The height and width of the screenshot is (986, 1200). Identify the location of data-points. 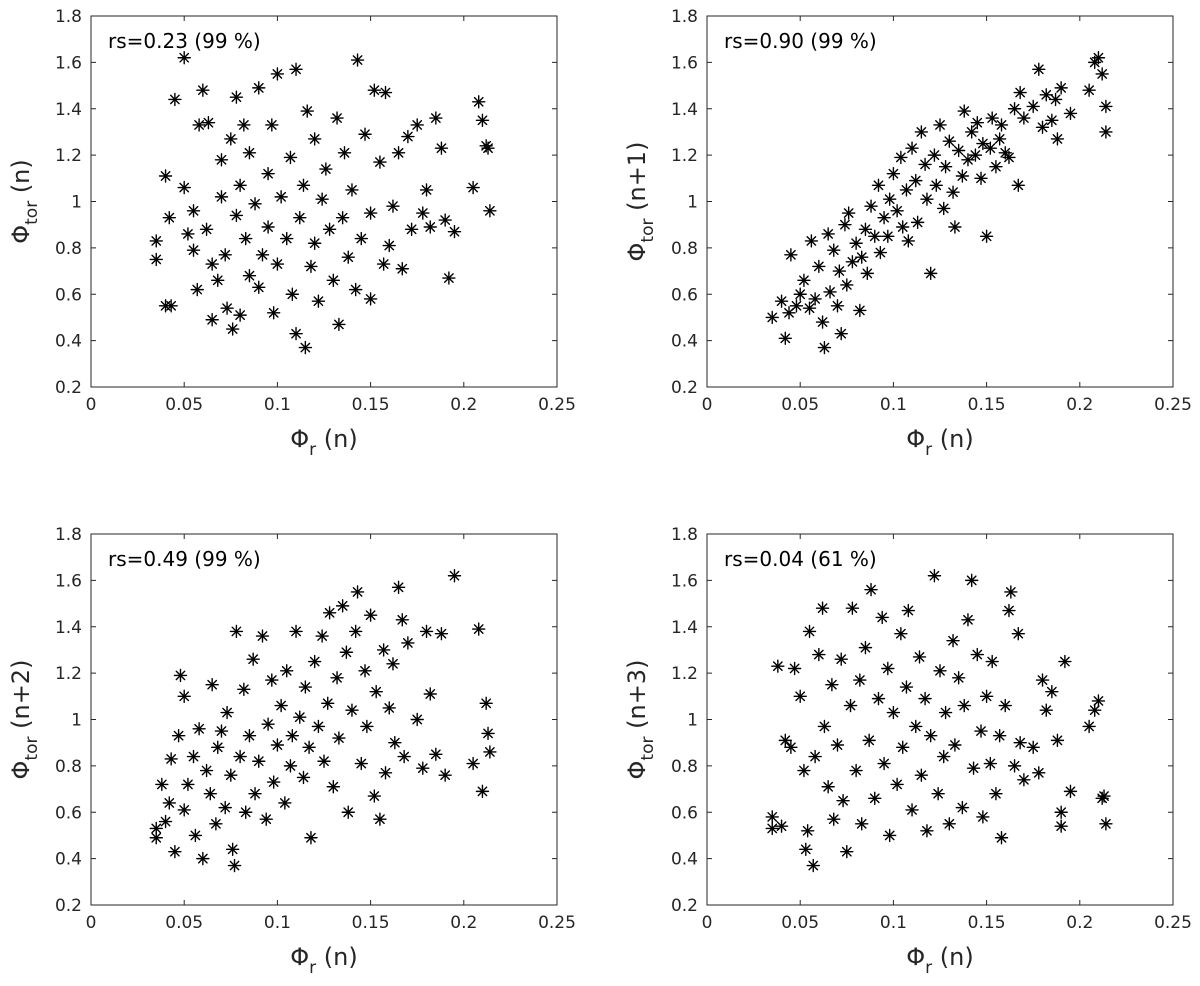
(323, 721).